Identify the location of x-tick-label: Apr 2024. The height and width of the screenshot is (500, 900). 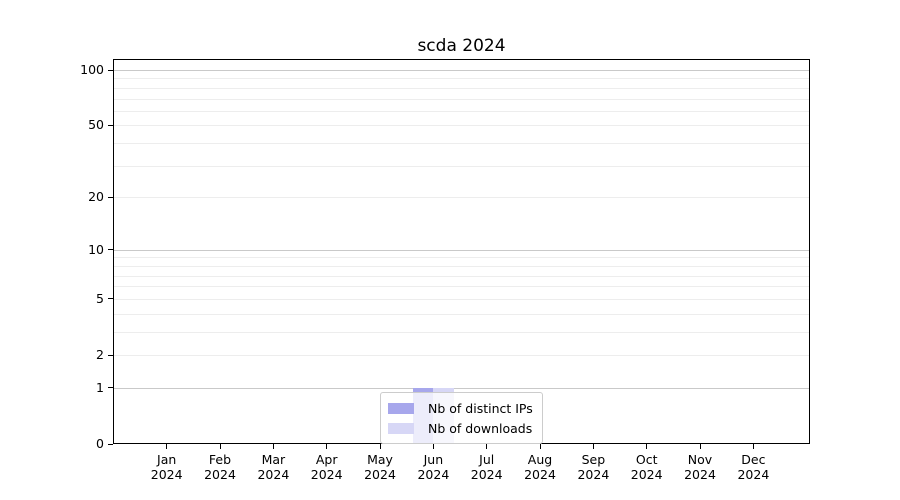
(326, 467).